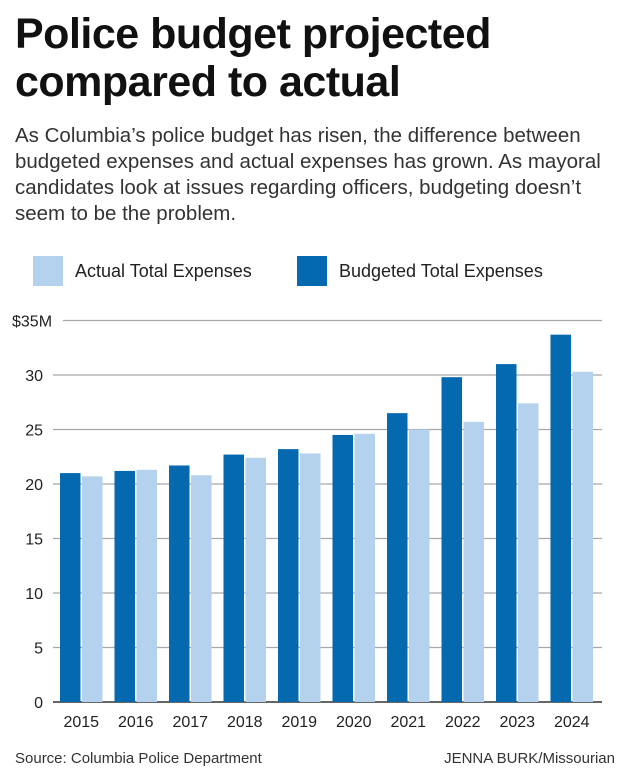 Image resolution: width=627 pixels, height=778 pixels. Describe the element at coordinates (288, 575) in the screenshot. I see `bar-budgeted-2019` at that location.